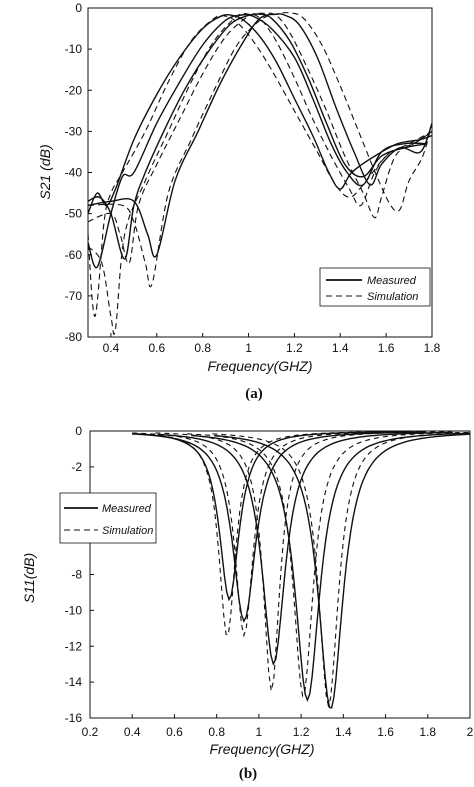 The height and width of the screenshot is (787, 474). I want to click on panel-a-x-tick-label: 0.6, so click(156, 348).